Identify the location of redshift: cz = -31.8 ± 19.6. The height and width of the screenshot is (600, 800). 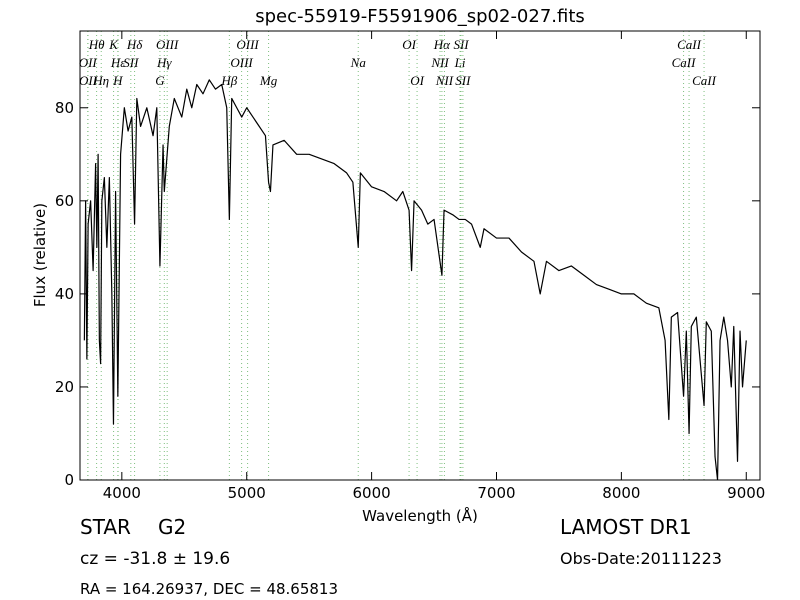
(155, 559).